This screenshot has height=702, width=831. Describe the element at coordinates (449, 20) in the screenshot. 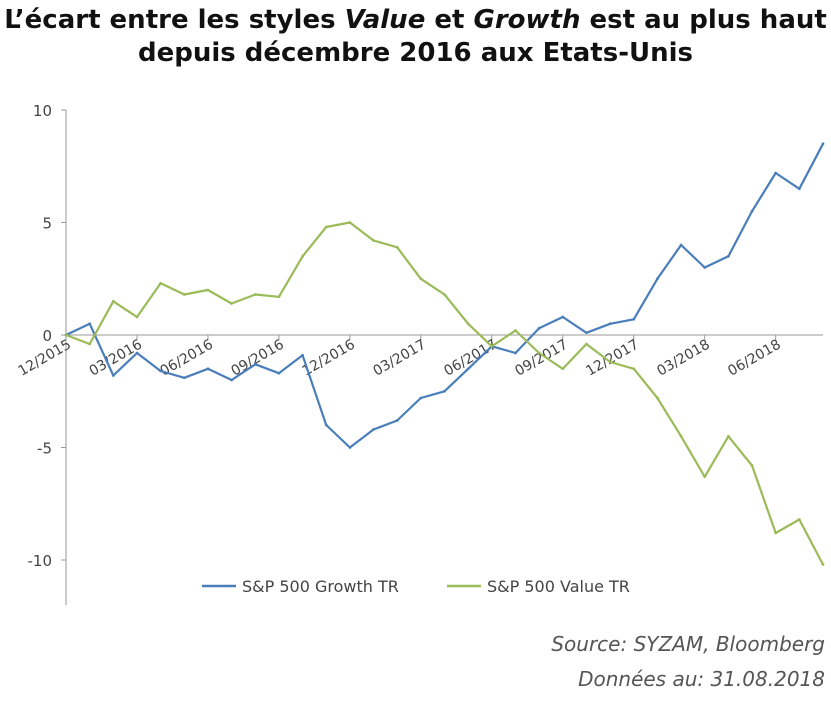

I see `title-text-2: et` at that location.